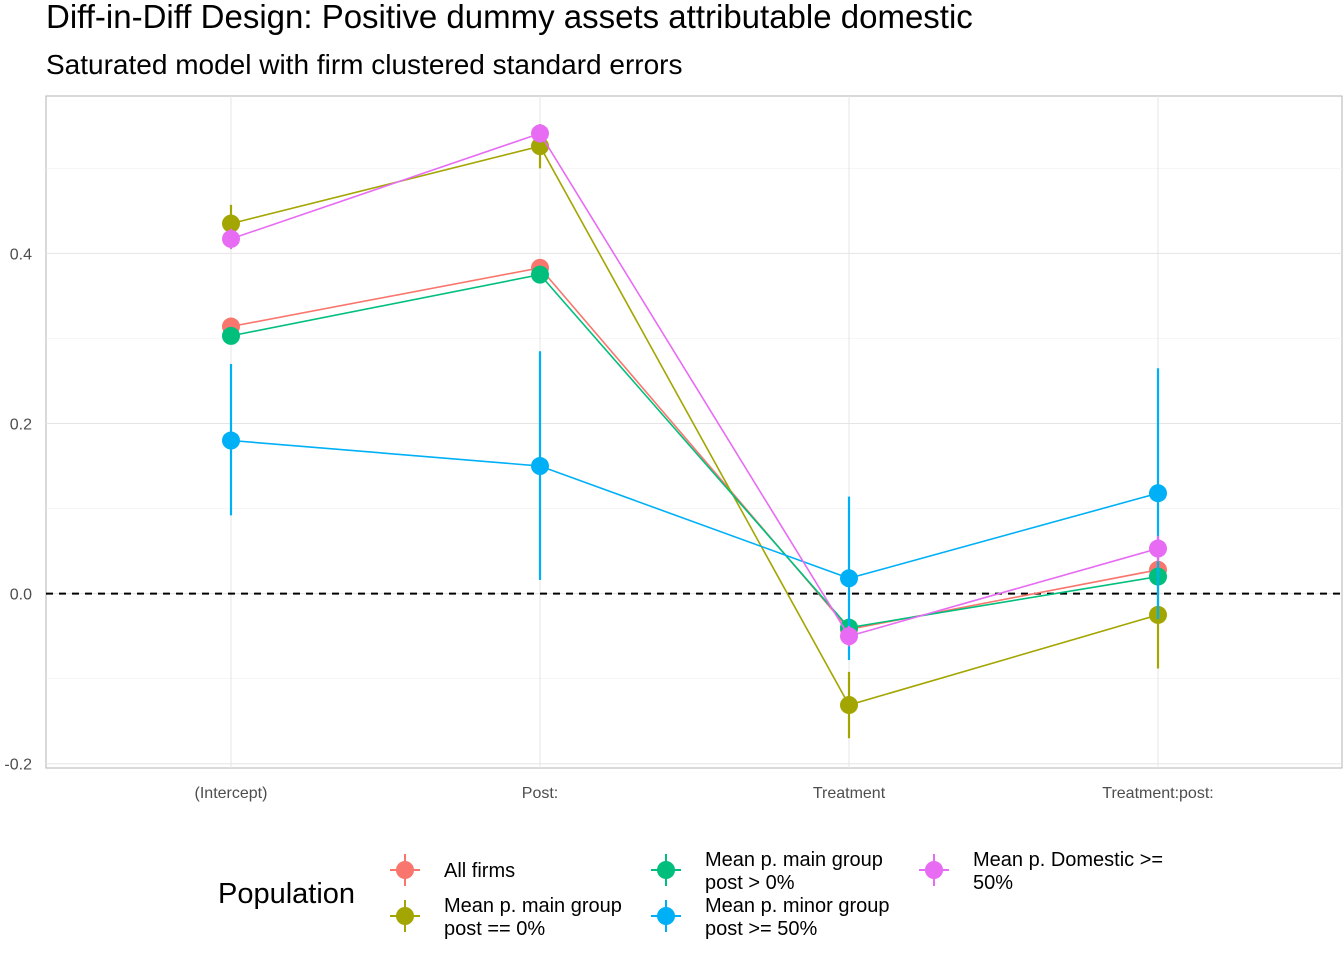  I want to click on legend-item-4: Mean p. Domestic >=50%, so click(1041, 871).